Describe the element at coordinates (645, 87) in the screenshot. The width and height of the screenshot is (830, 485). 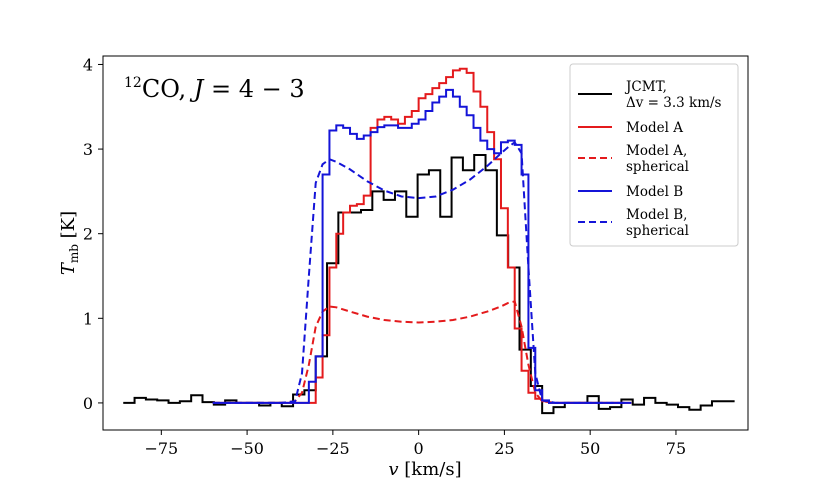
I see `legend-label-0: JCMT,` at that location.